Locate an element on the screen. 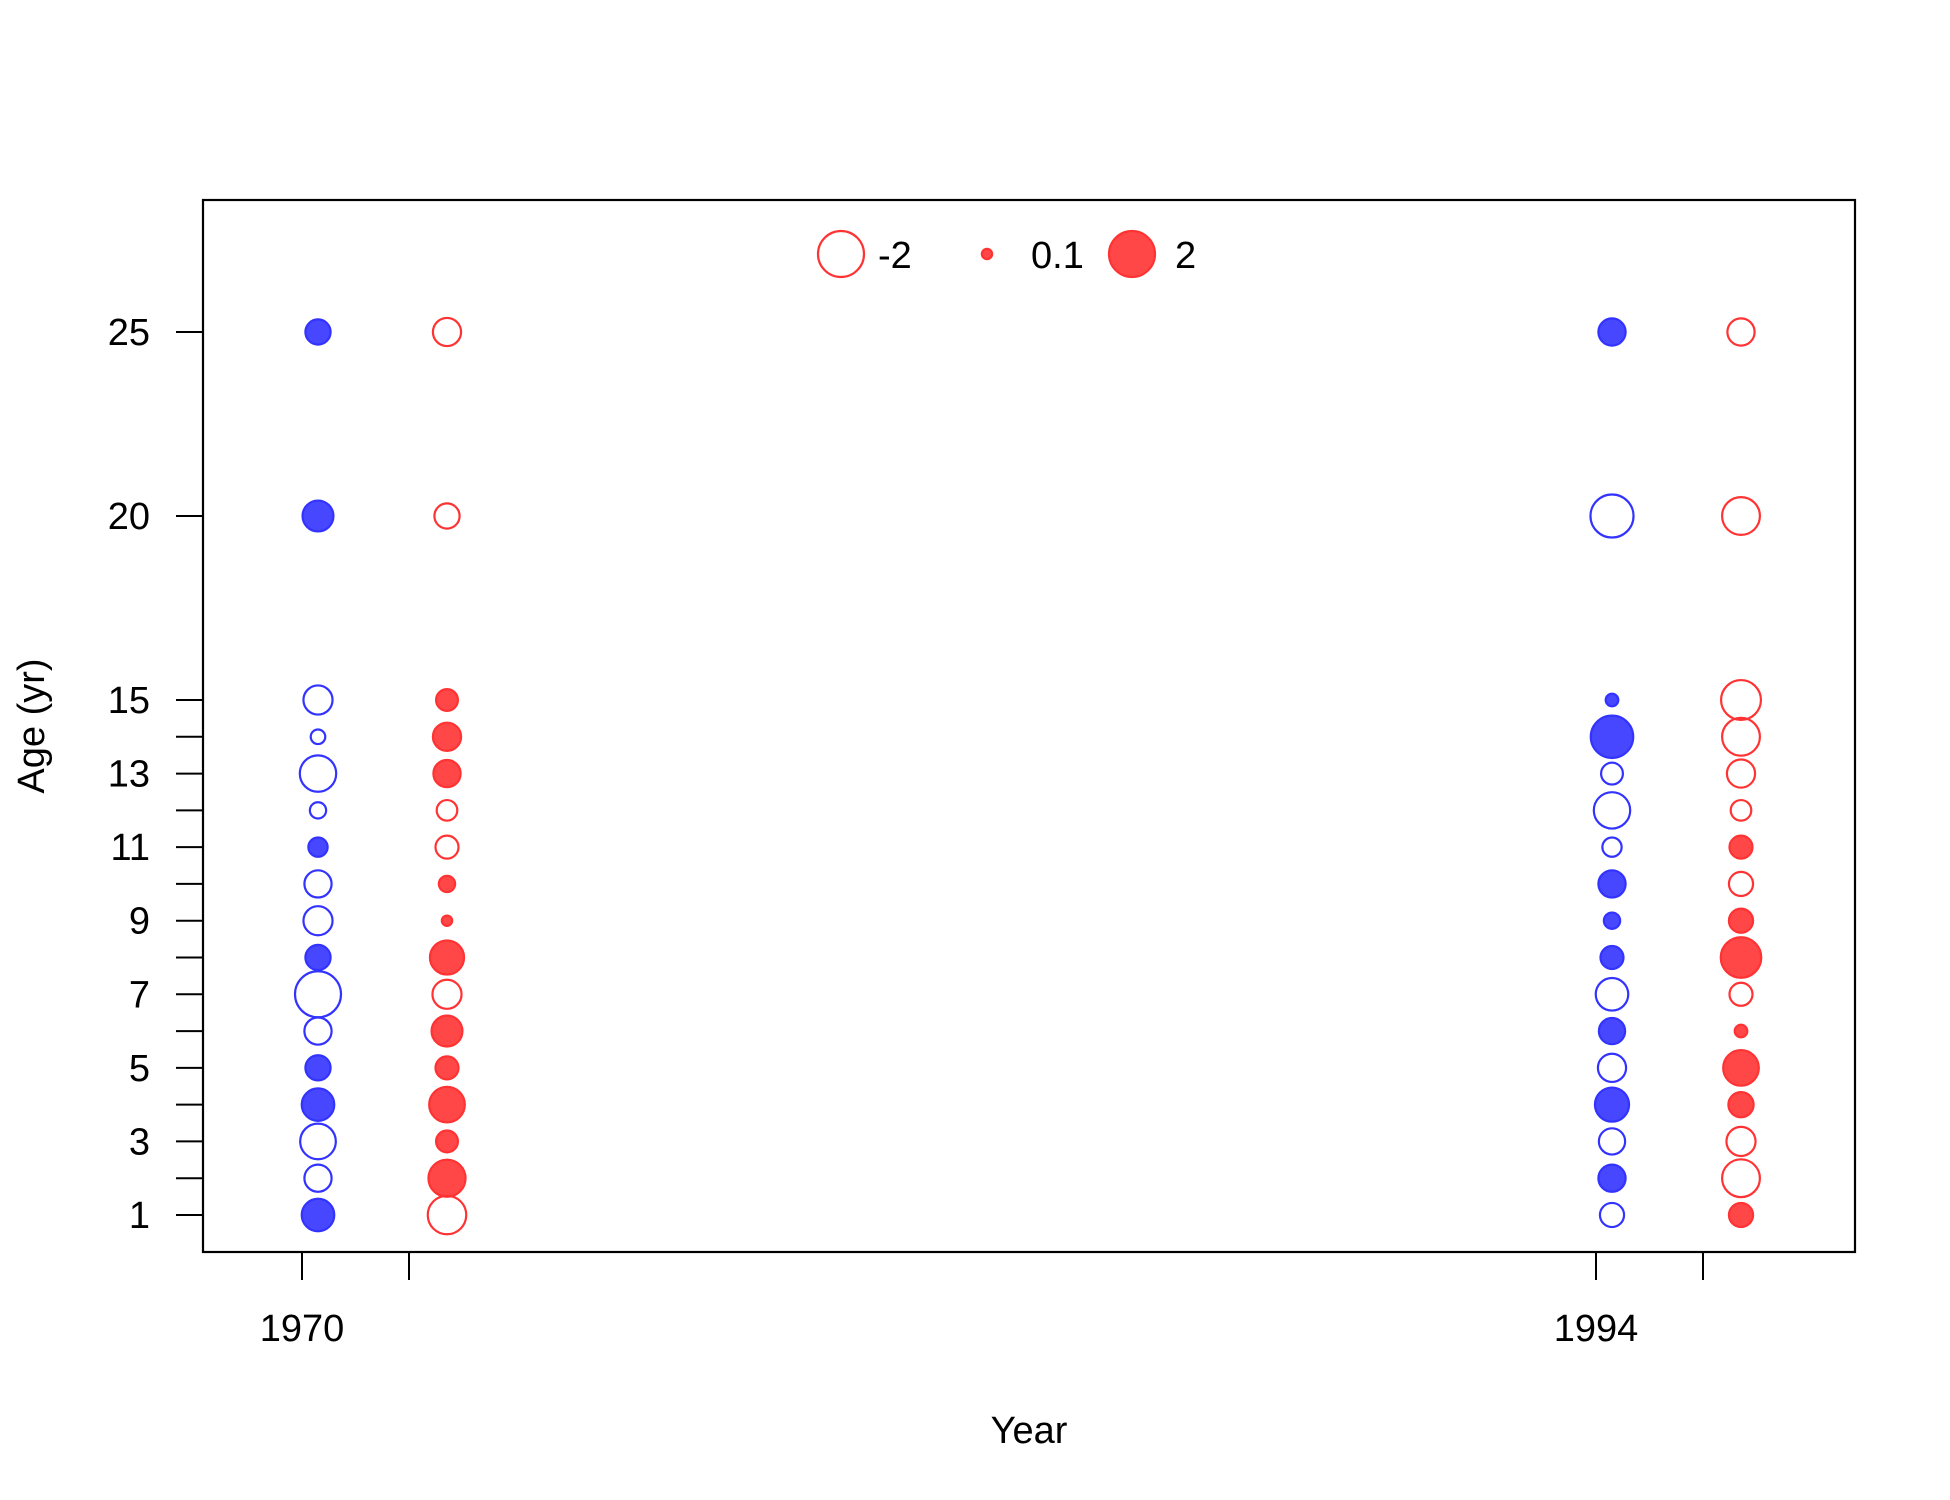 The image size is (1950, 1500). legend-label: -2 is located at coordinates (895, 256).